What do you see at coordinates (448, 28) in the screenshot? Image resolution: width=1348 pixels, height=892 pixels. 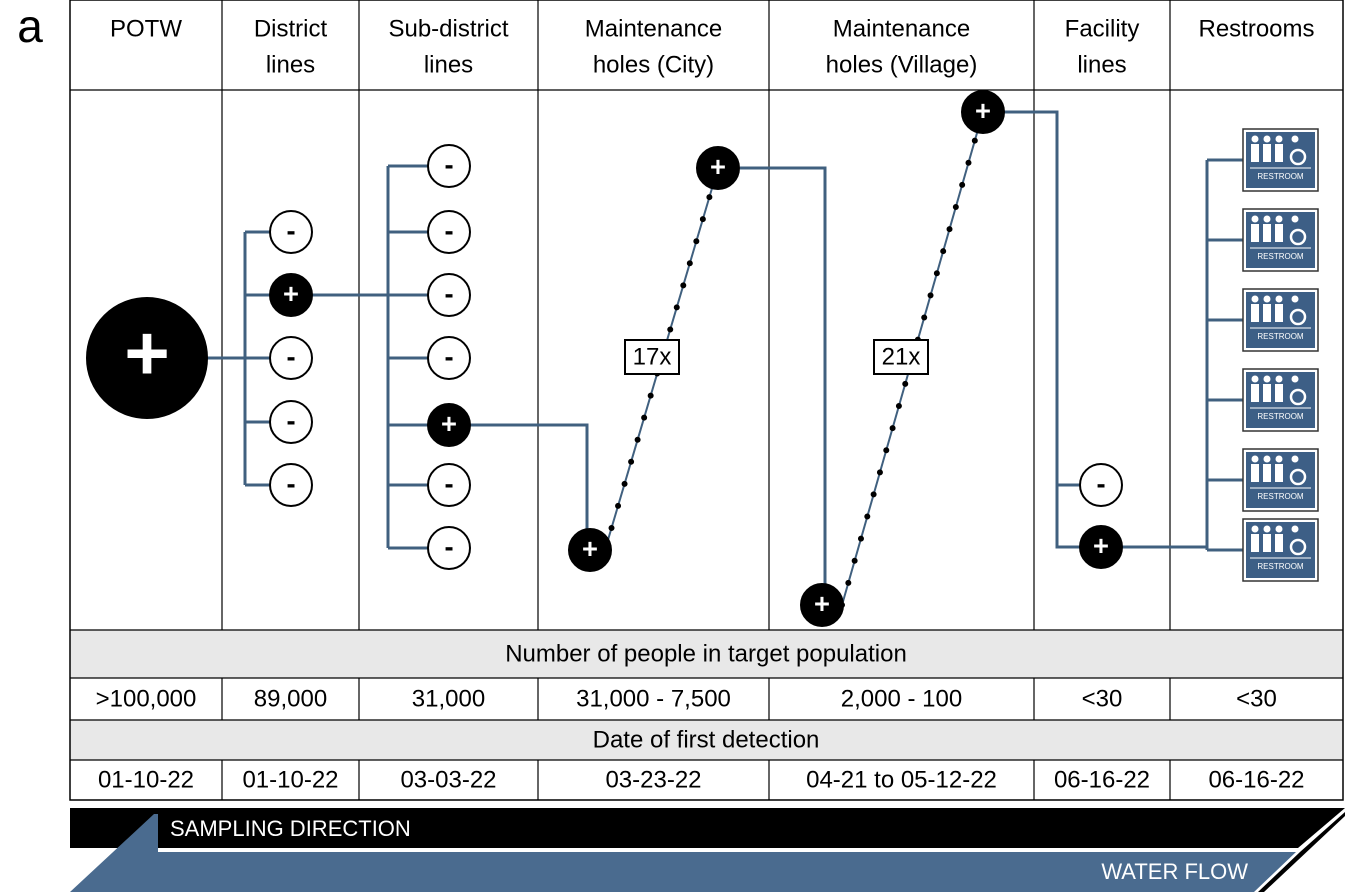 I see `column-header: Sub-district` at bounding box center [448, 28].